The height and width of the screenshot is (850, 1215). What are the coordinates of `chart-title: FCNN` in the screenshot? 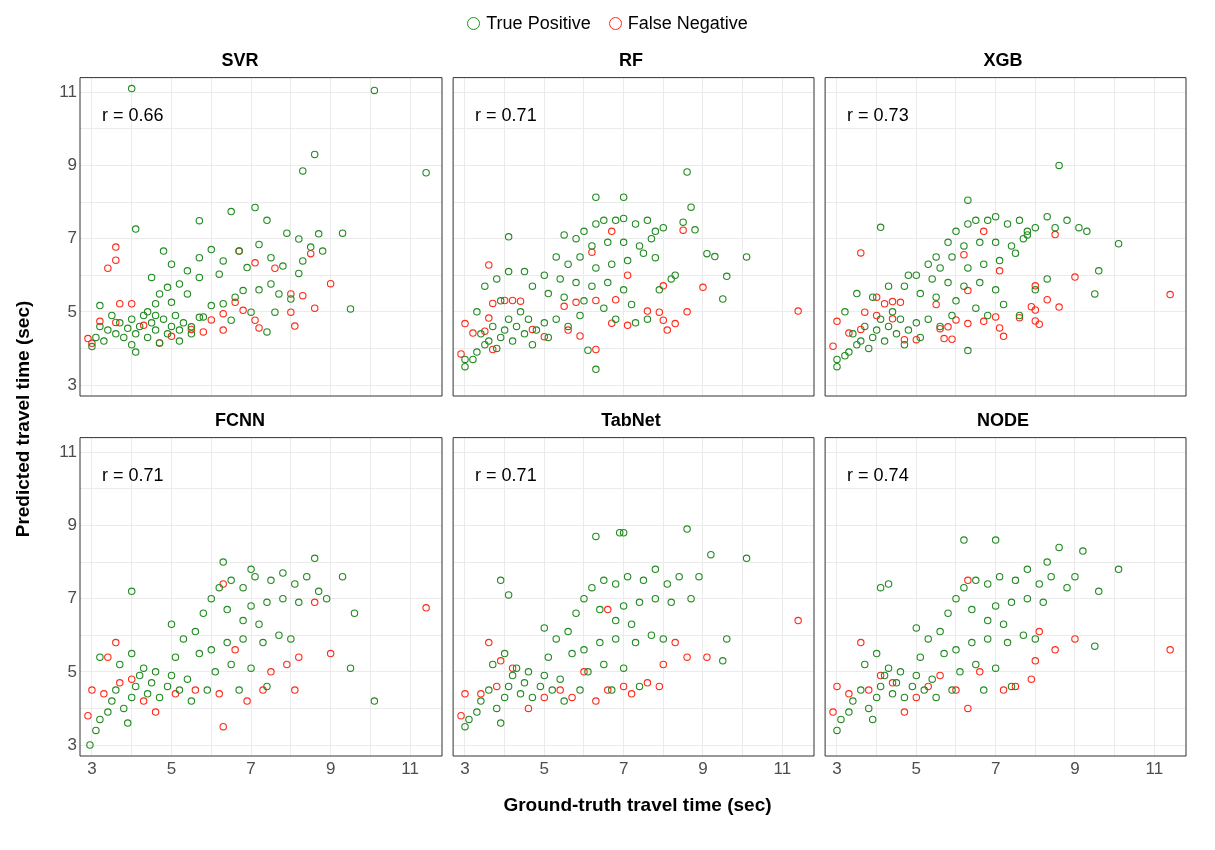 It's located at (240, 419).